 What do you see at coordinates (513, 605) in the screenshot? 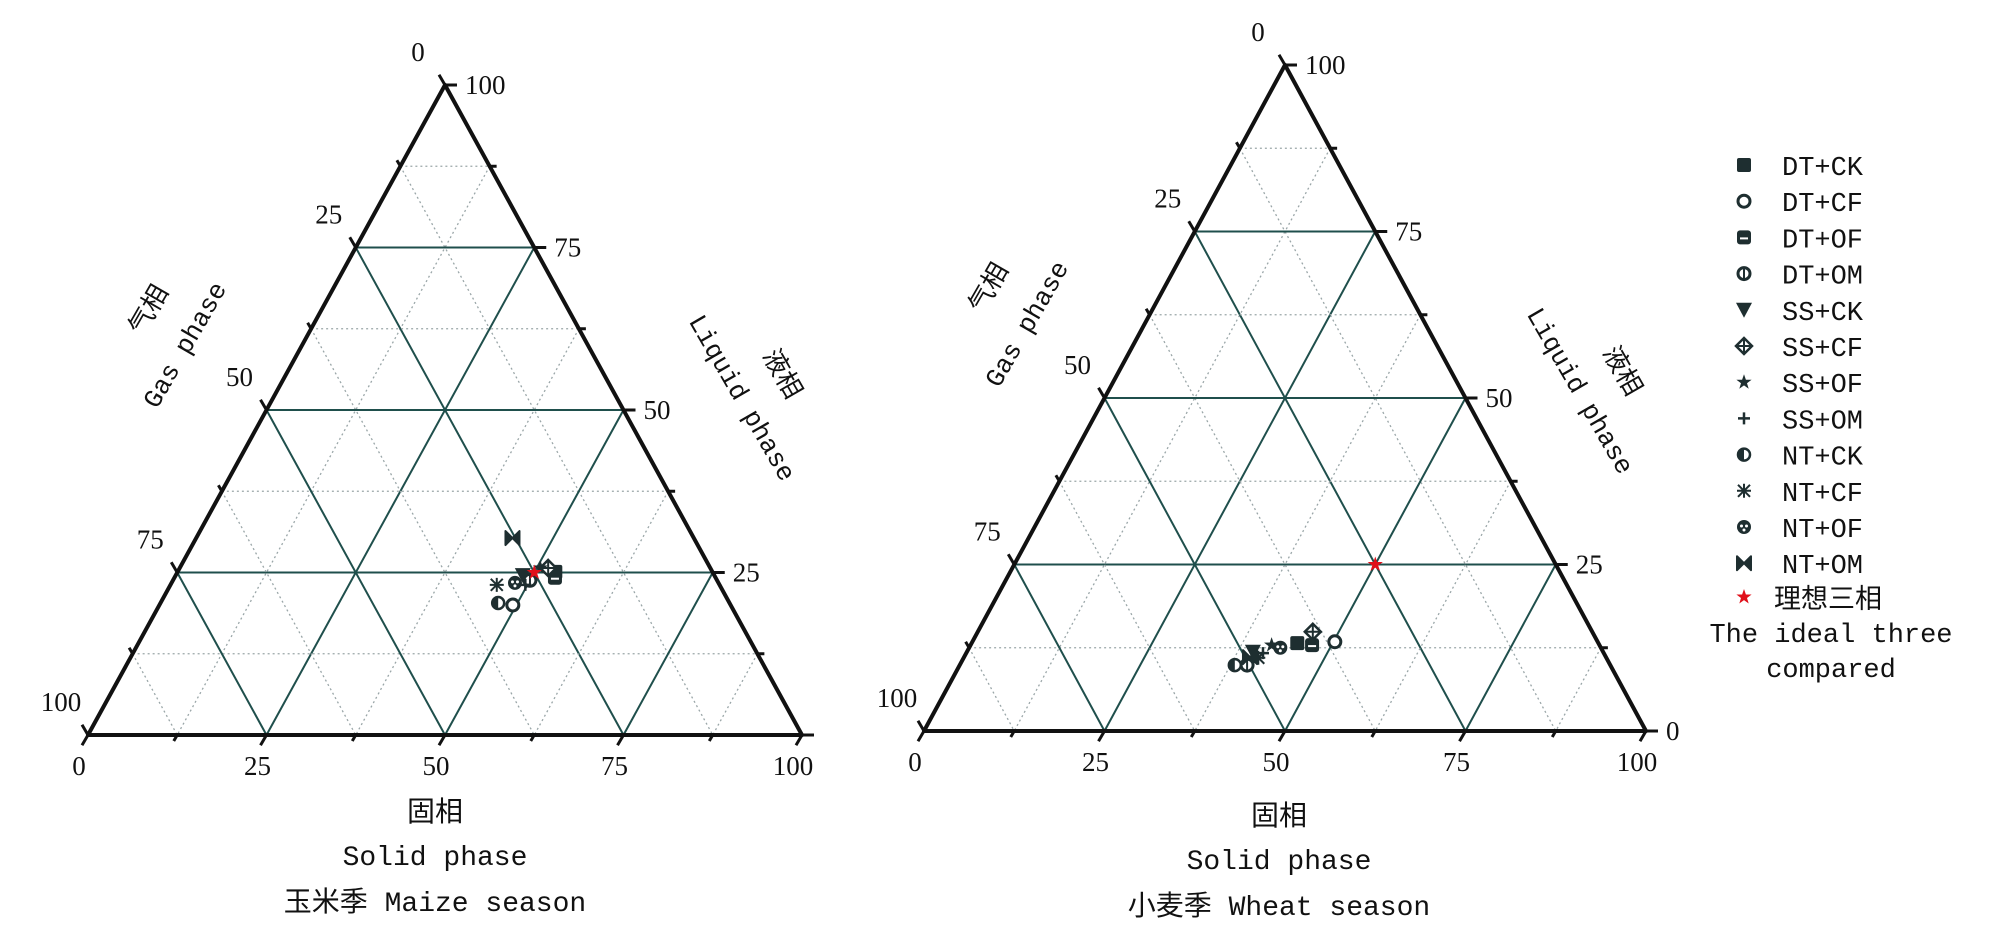
I see `point-dt-cf` at bounding box center [513, 605].